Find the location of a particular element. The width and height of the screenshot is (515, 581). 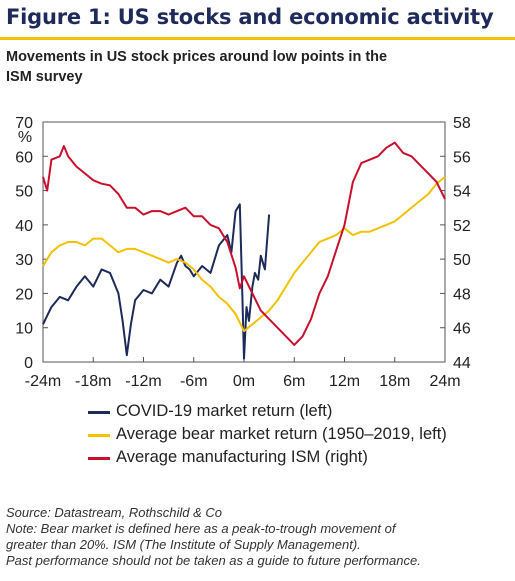

left-tick-label: 60 is located at coordinates (24, 157).